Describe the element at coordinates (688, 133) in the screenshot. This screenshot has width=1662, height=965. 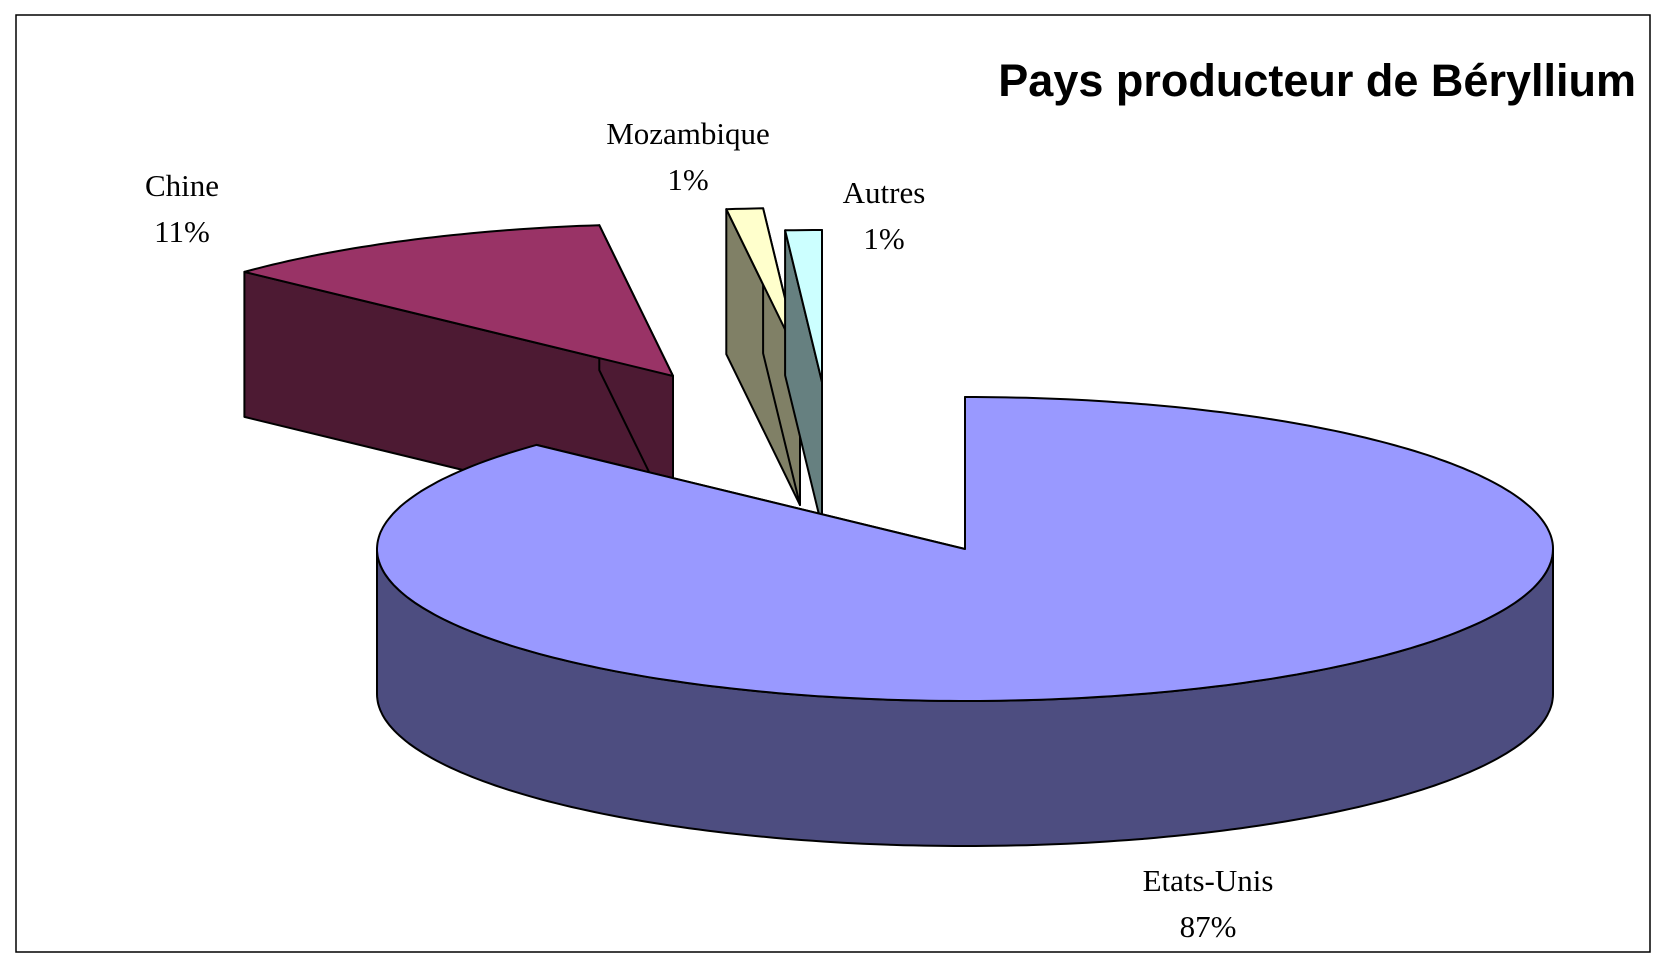
I see `slice-label: Mozambique` at that location.